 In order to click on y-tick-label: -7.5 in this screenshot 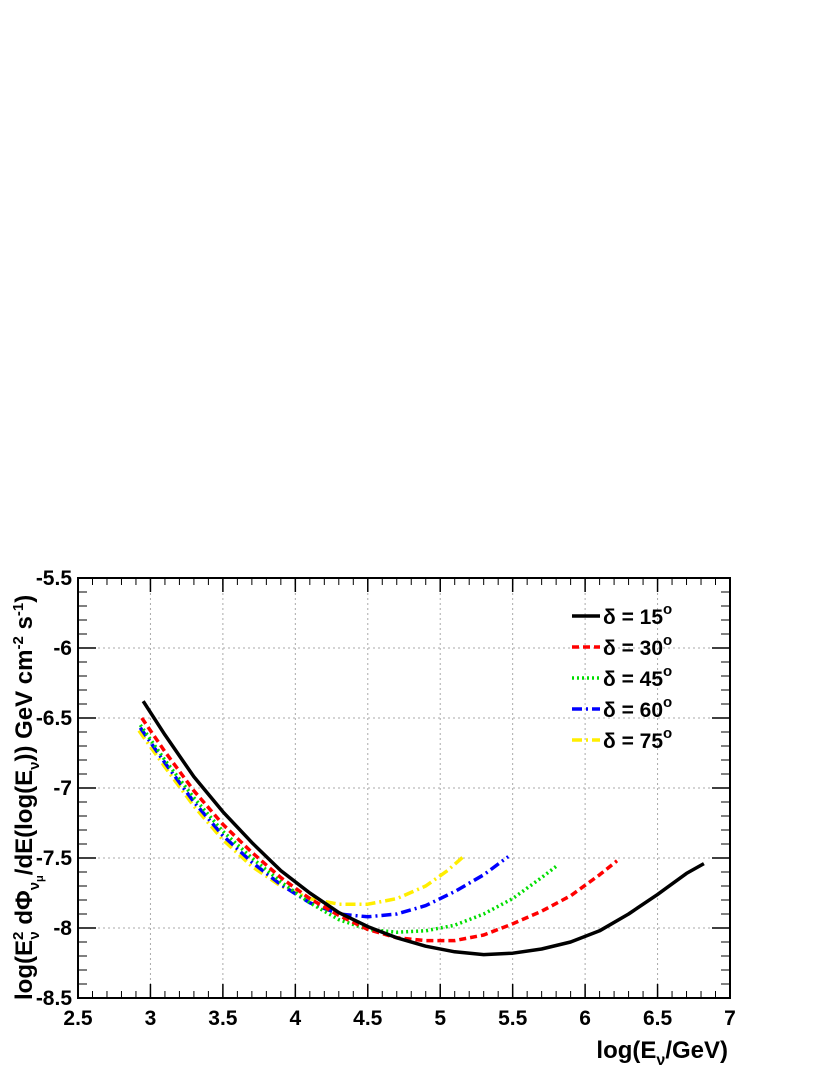, I will do `click(54, 858)`.